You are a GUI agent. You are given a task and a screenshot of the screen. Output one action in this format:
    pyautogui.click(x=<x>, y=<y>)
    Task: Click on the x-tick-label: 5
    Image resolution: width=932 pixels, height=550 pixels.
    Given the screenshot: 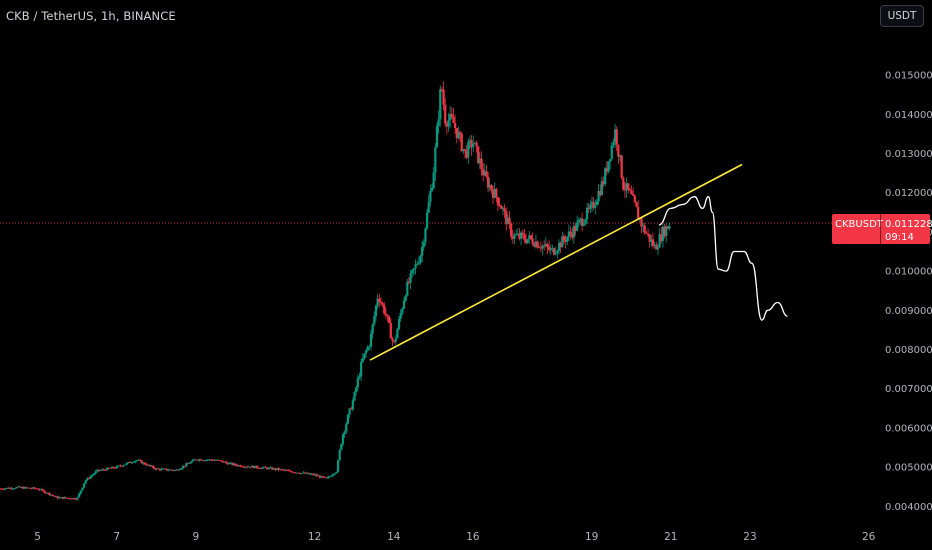 What is the action you would take?
    pyautogui.click(x=37, y=537)
    